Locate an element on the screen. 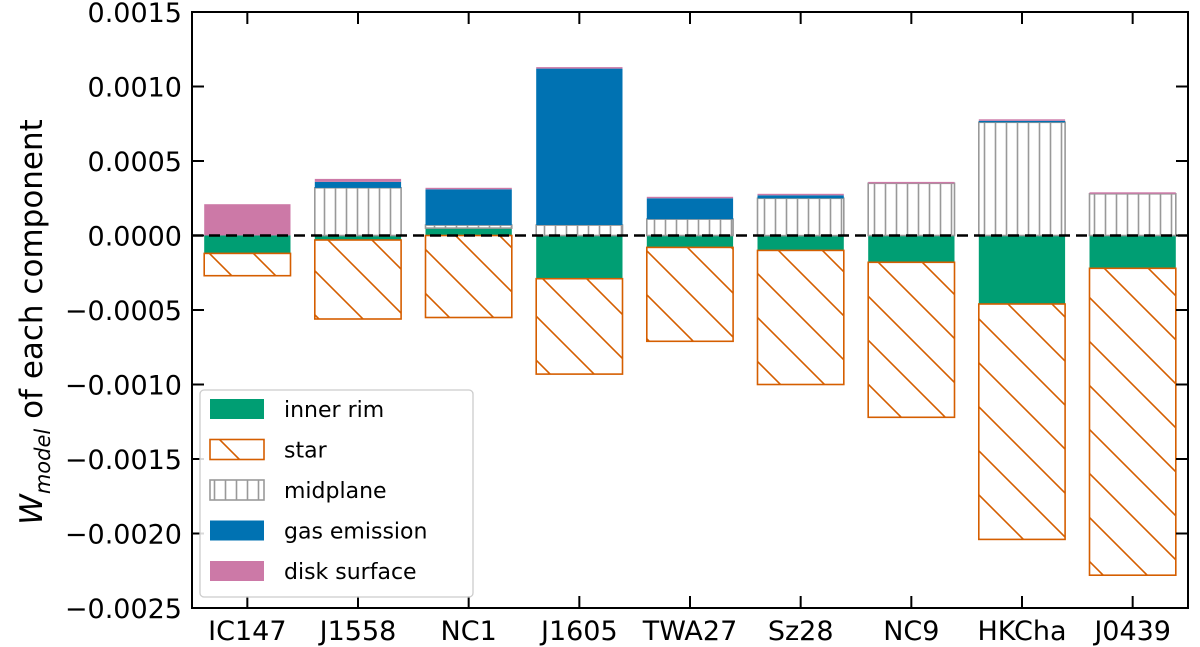 This screenshot has width=1200, height=647. bar-disk_surface-Sz28 is located at coordinates (800, 194).